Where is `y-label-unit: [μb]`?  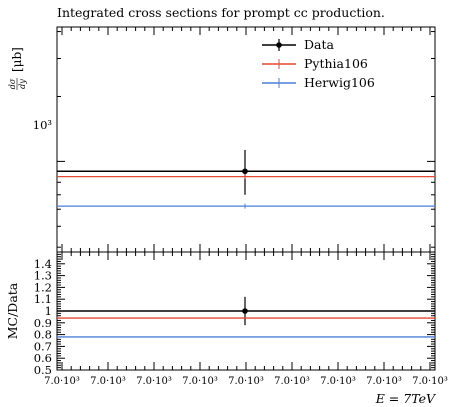
y-label-unit: [μb] is located at coordinates (17, 59).